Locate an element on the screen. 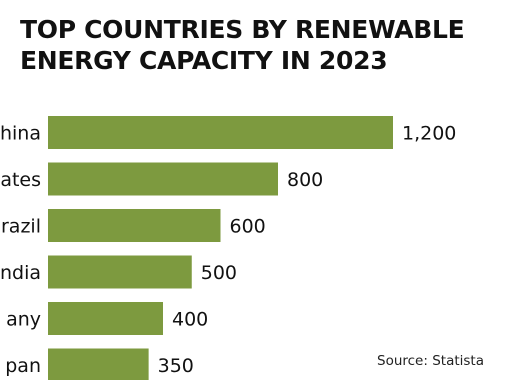 The width and height of the screenshot is (530, 380). category-label: hina is located at coordinates (20, 134).